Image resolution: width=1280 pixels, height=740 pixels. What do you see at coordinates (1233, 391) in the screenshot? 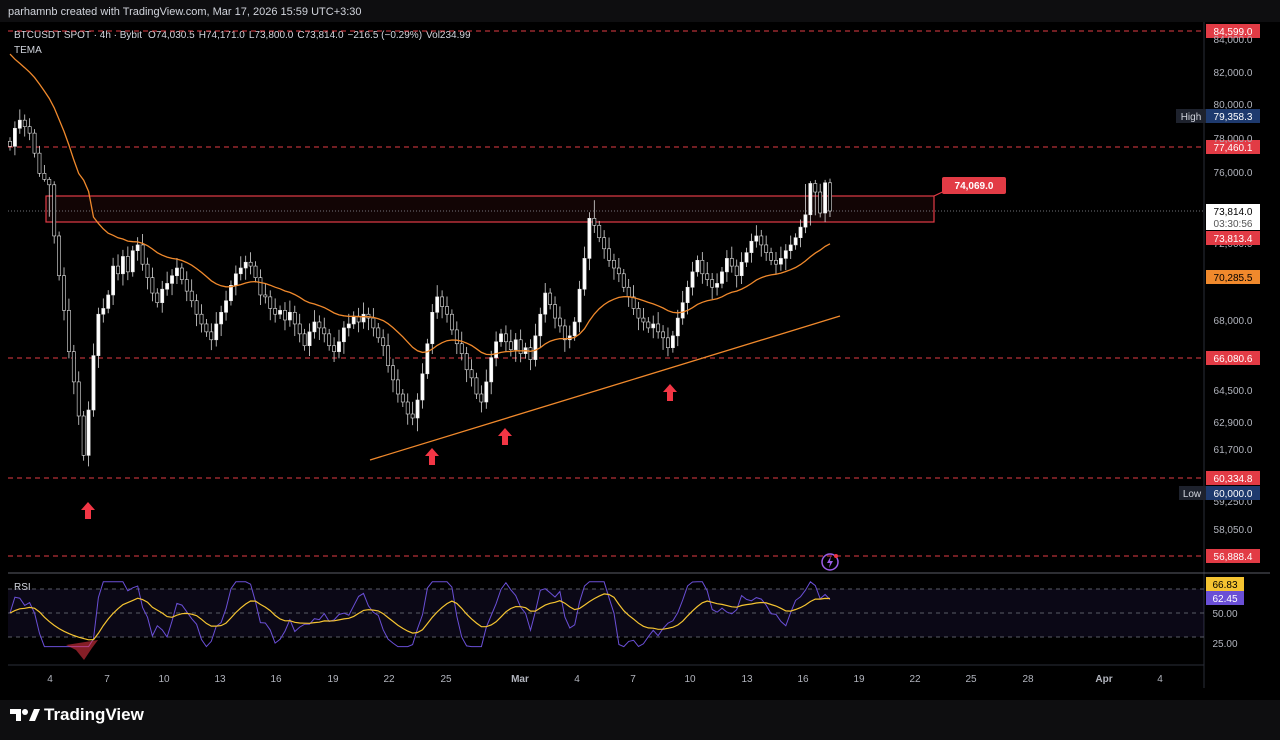
I see `price-axis-label: 64,500.0` at bounding box center [1233, 391].